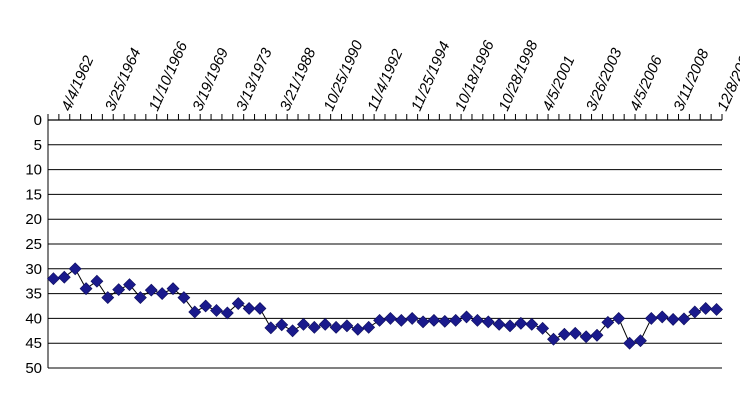 The height and width of the screenshot is (400, 740). What do you see at coordinates (33, 170) in the screenshot?
I see `y-tick-label: 10` at bounding box center [33, 170].